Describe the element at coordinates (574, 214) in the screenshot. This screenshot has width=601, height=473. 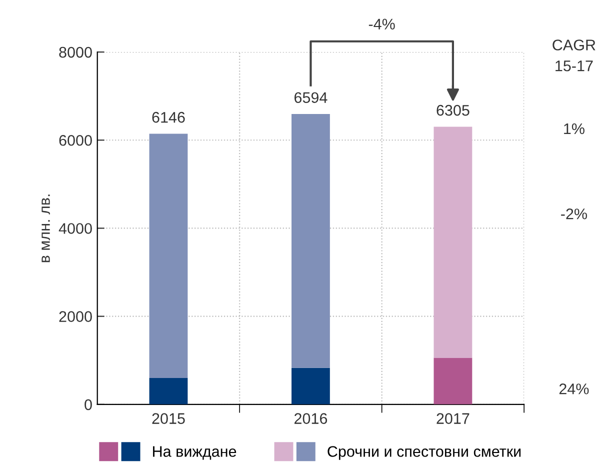
I see `text: -2%` at that location.